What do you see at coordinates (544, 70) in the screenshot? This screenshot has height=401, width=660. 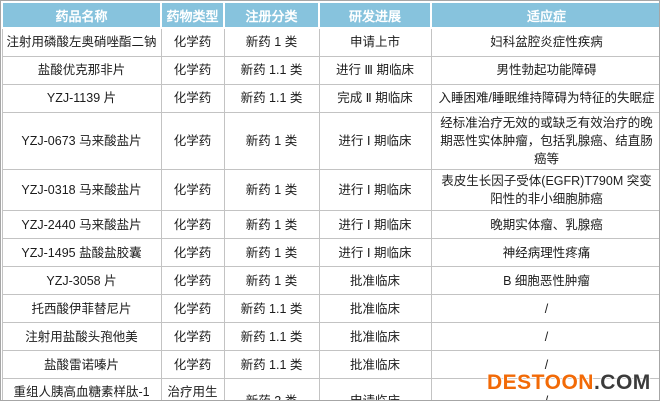 I see `cell-indication: 男性勃起功能障碍` at bounding box center [544, 70].